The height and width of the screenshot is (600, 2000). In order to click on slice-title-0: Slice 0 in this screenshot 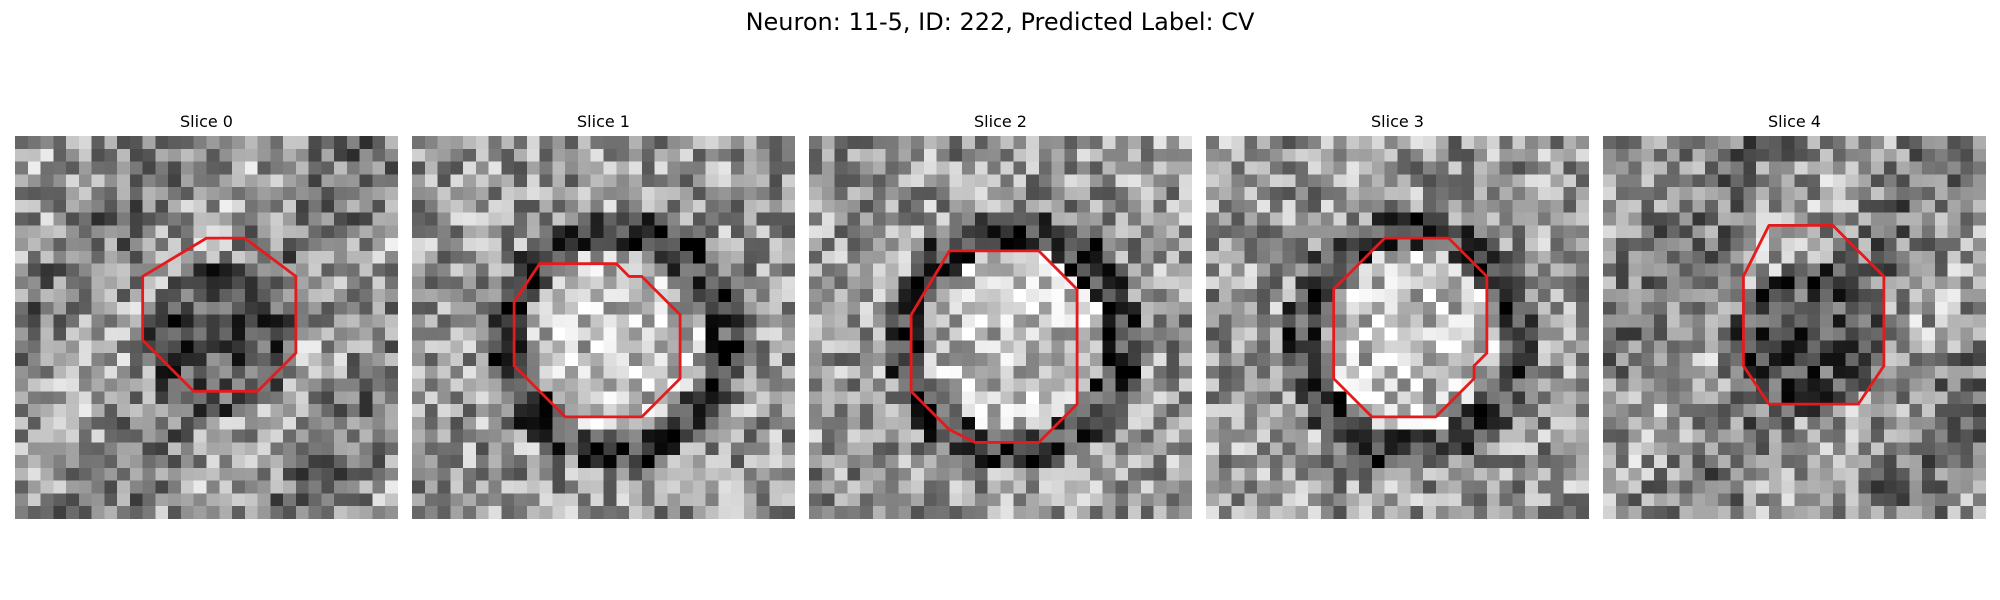, I will do `click(206, 121)`.